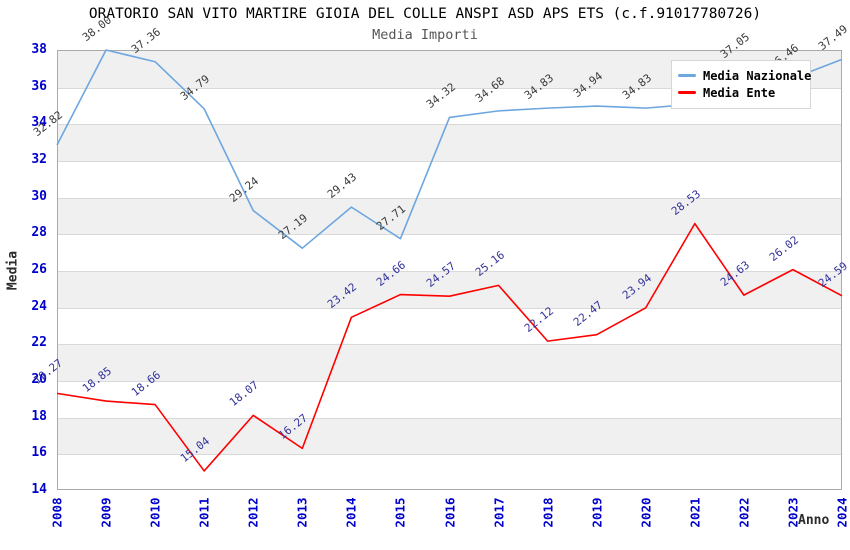 This screenshot has width=850, height=550. I want to click on x-tick-label: 2018, so click(548, 512).